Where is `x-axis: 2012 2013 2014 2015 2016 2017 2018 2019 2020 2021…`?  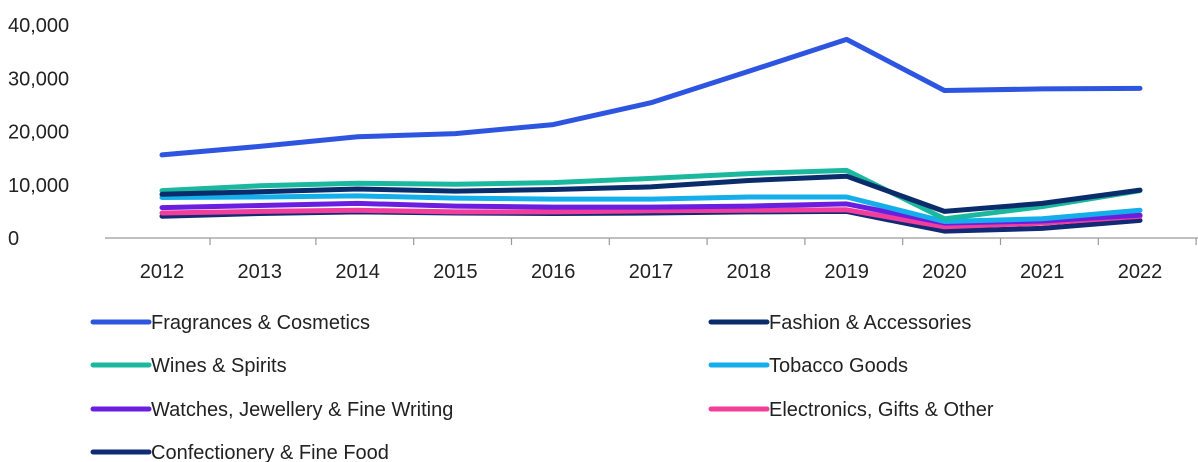 x-axis: 2012 2013 2014 2015 2016 2017 2018 2019 2020 2021… is located at coordinates (651, 260).